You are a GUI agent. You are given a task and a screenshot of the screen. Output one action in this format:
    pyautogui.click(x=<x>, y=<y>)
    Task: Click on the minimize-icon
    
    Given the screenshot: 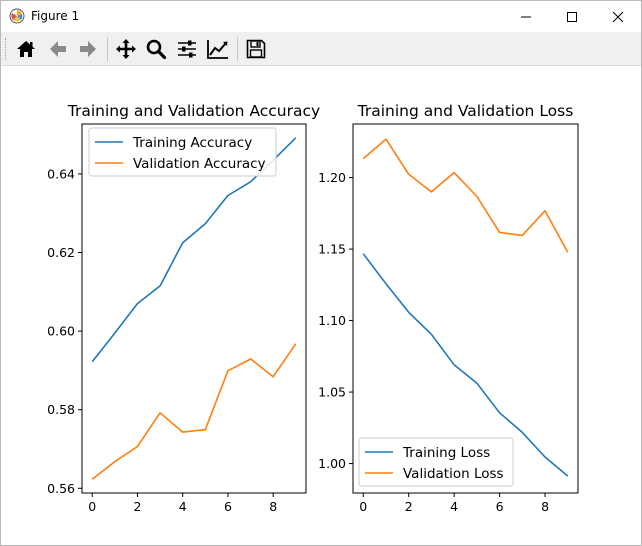 What is the action you would take?
    pyautogui.click(x=526, y=16)
    